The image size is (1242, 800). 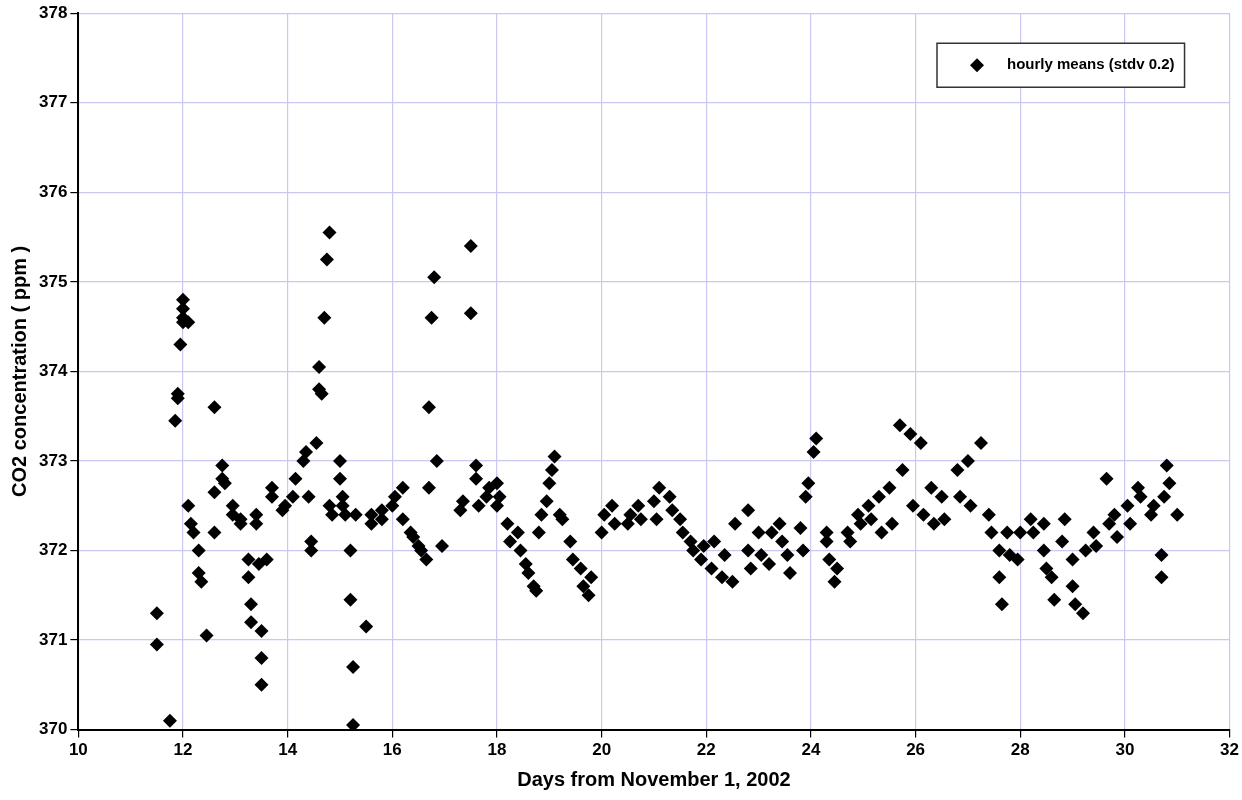 What do you see at coordinates (1230, 750) in the screenshot?
I see `x-tick-label: 32` at bounding box center [1230, 750].